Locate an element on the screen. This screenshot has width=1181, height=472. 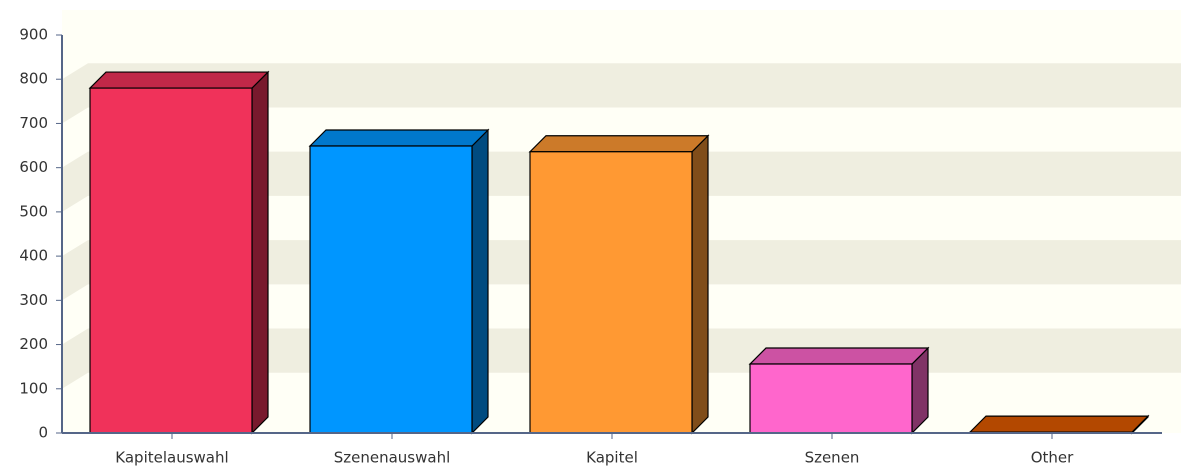
x-tick-label: Szenenauswahl is located at coordinates (392, 458).